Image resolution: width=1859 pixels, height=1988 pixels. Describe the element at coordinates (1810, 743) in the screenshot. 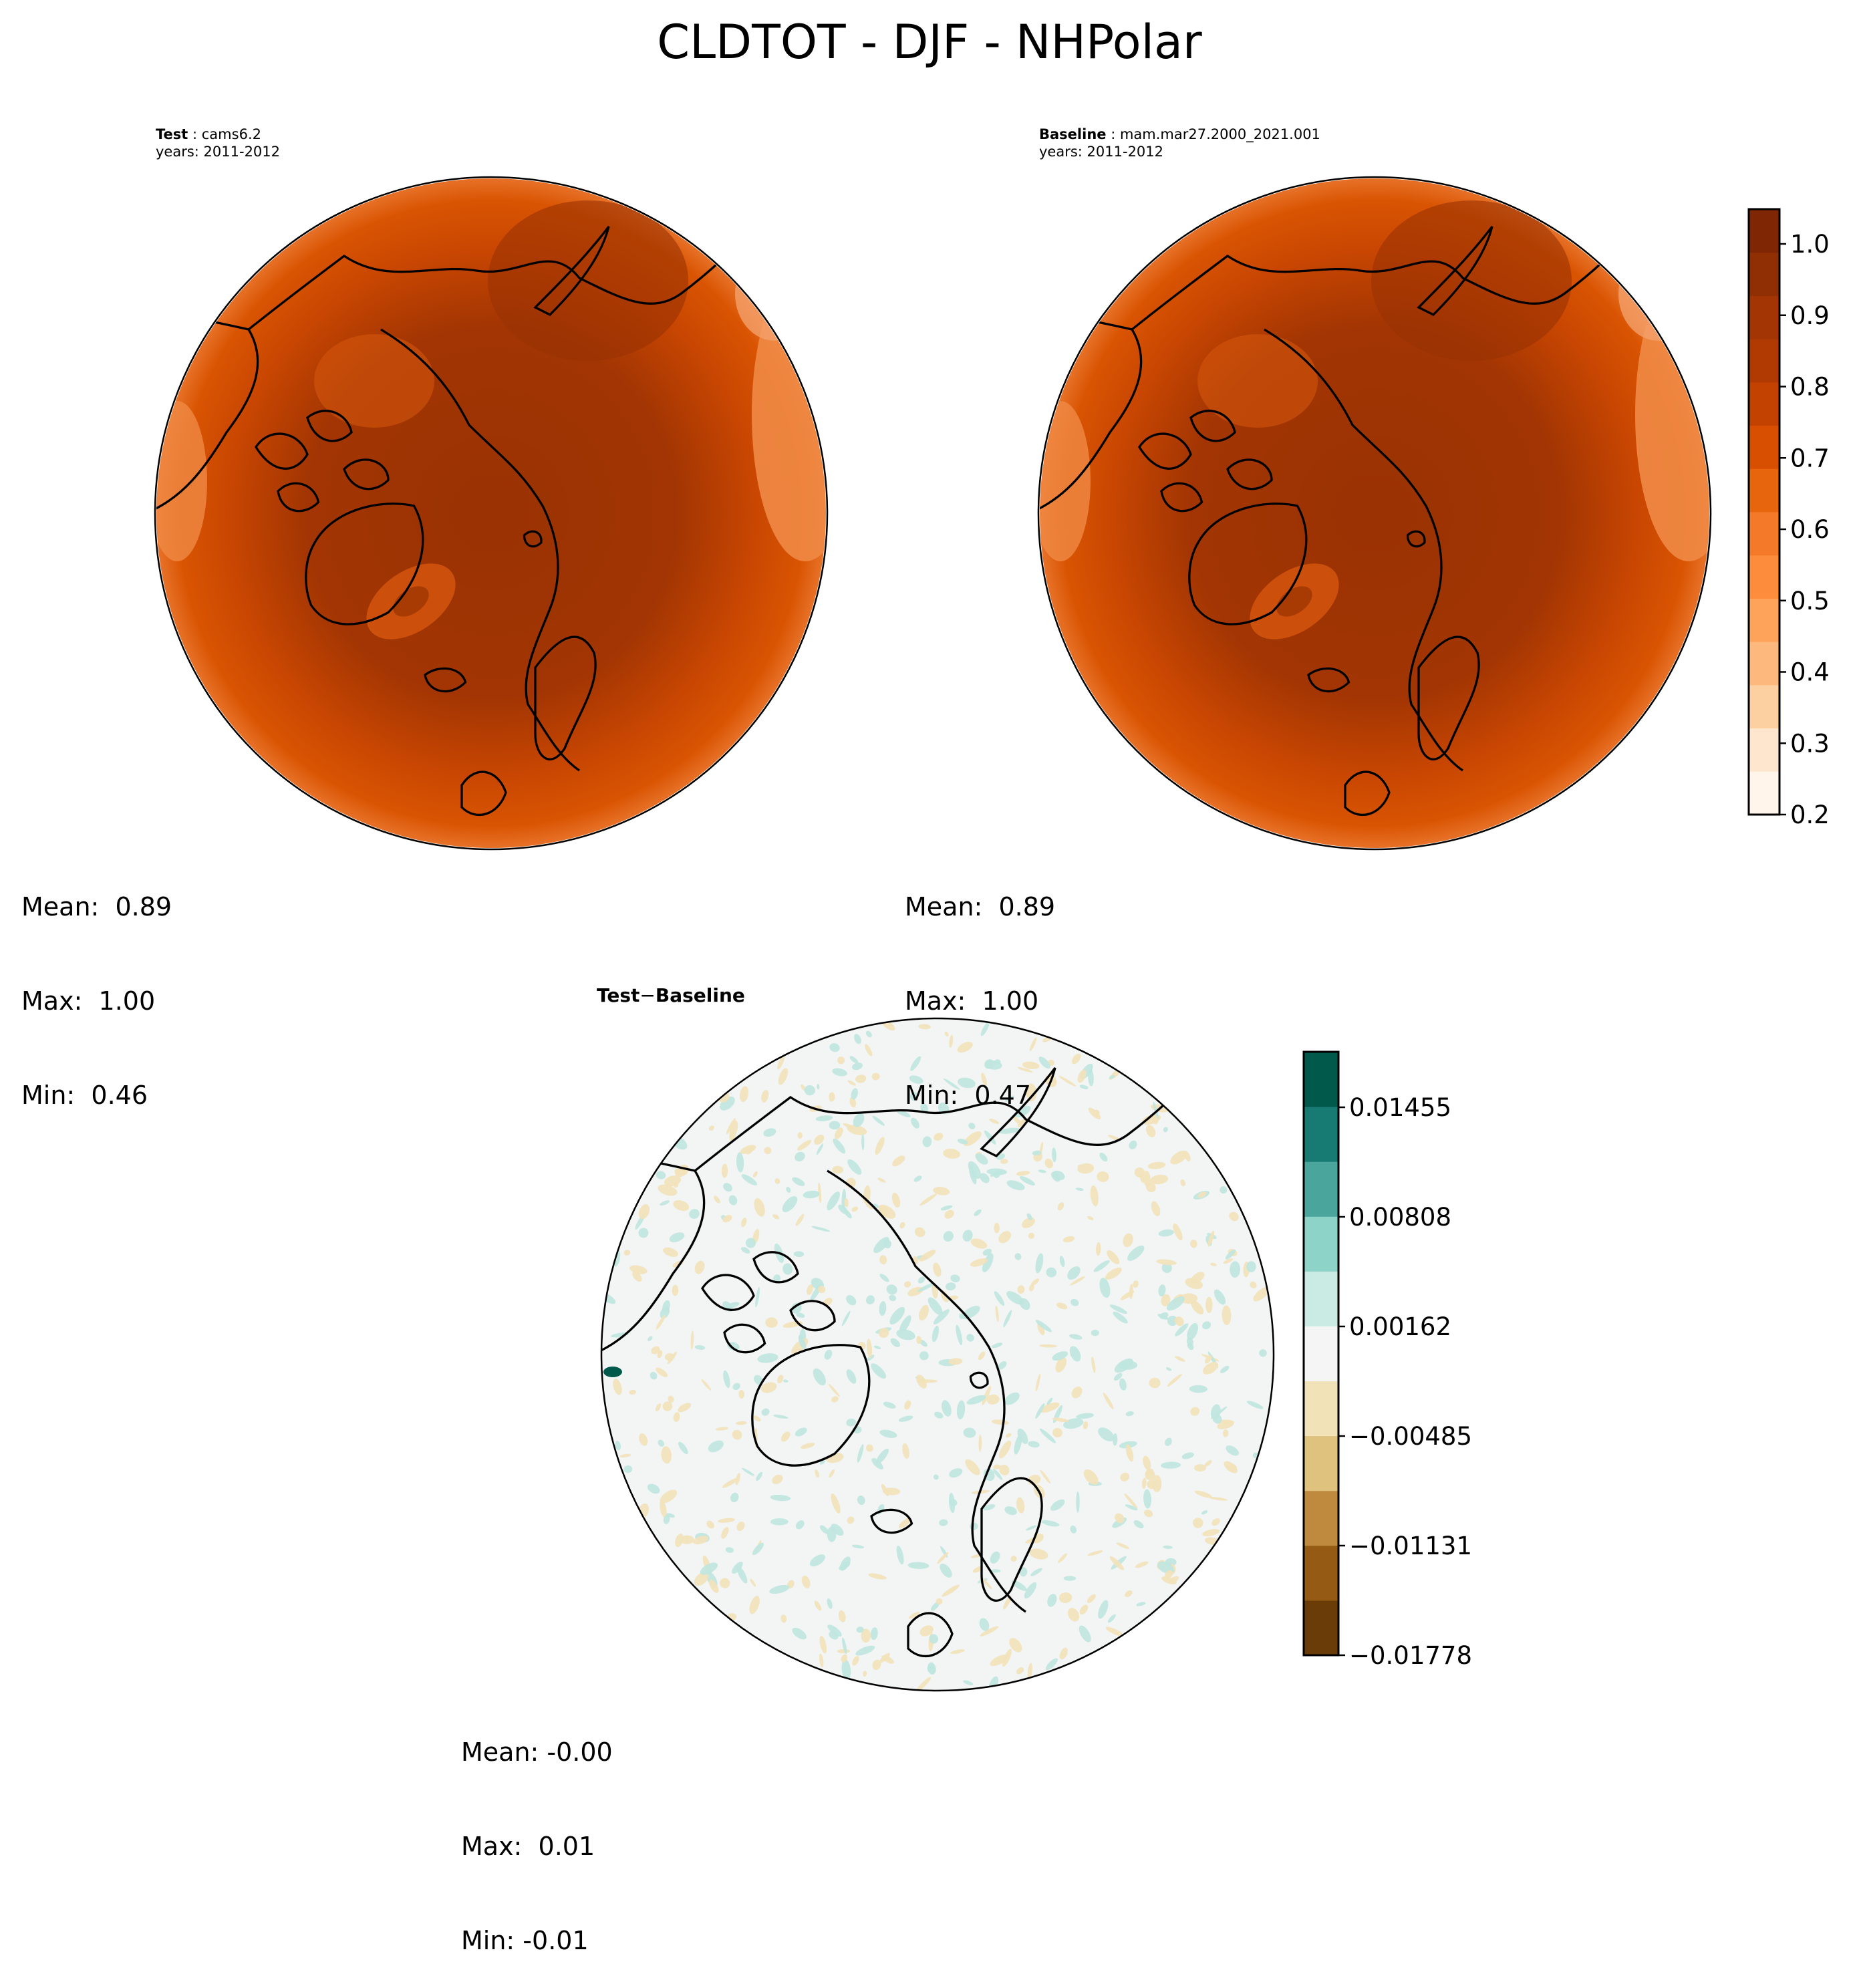

I see `main-colorbar-tick-label: 0.3` at that location.